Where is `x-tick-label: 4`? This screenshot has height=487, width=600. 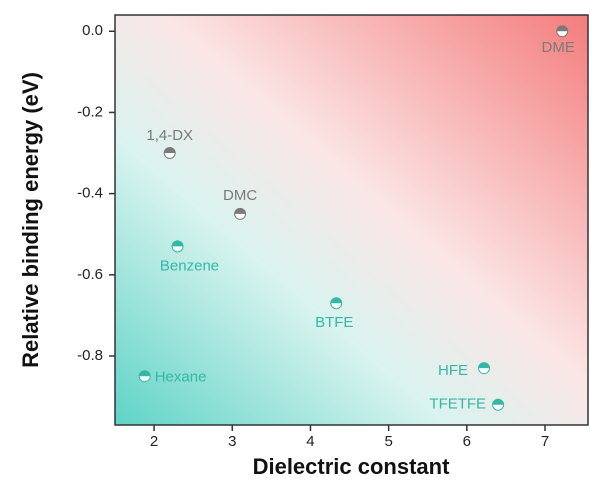 x-tick-label: 4 is located at coordinates (310, 441).